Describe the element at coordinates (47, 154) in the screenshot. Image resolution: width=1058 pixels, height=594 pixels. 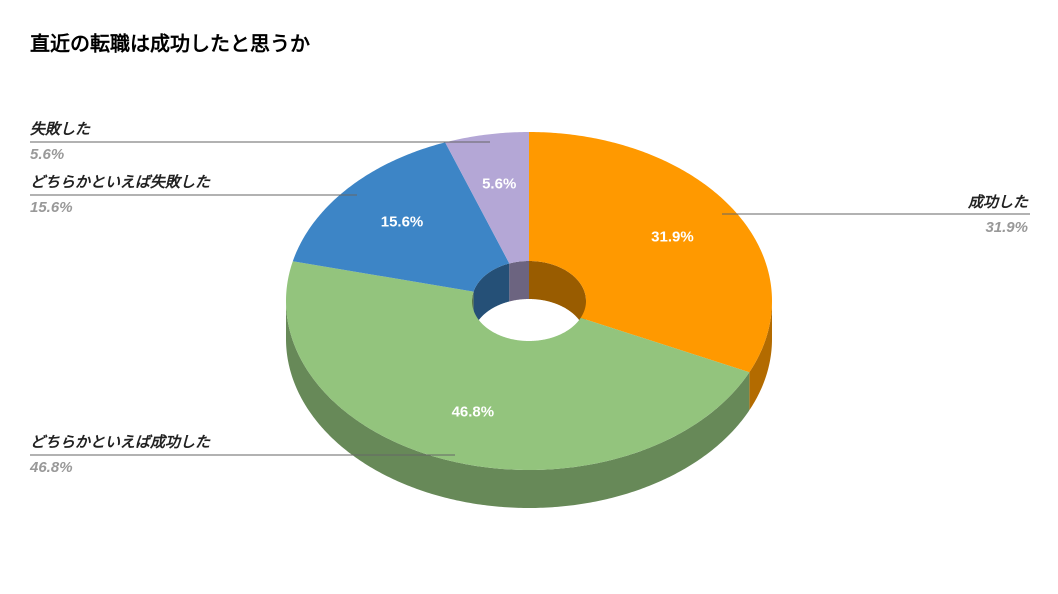
I see `legend-value: 5.6%` at that location.